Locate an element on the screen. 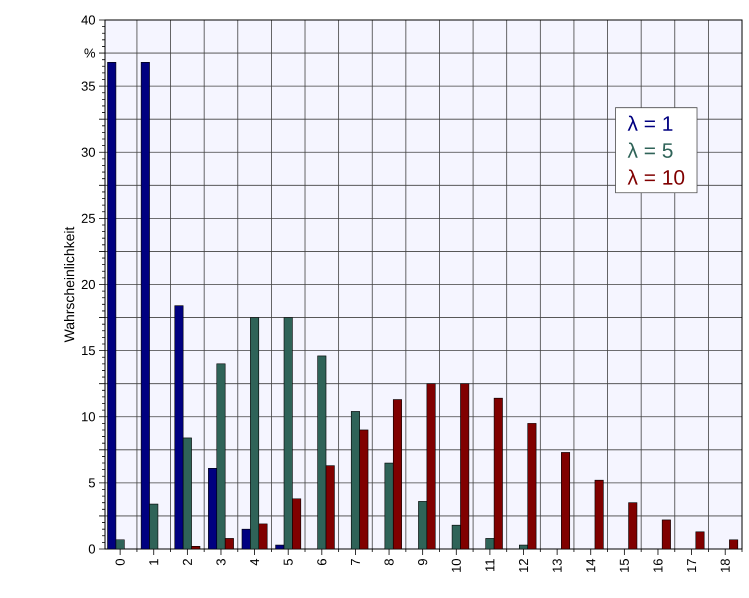  x-tick-label: 5 is located at coordinates (288, 562).